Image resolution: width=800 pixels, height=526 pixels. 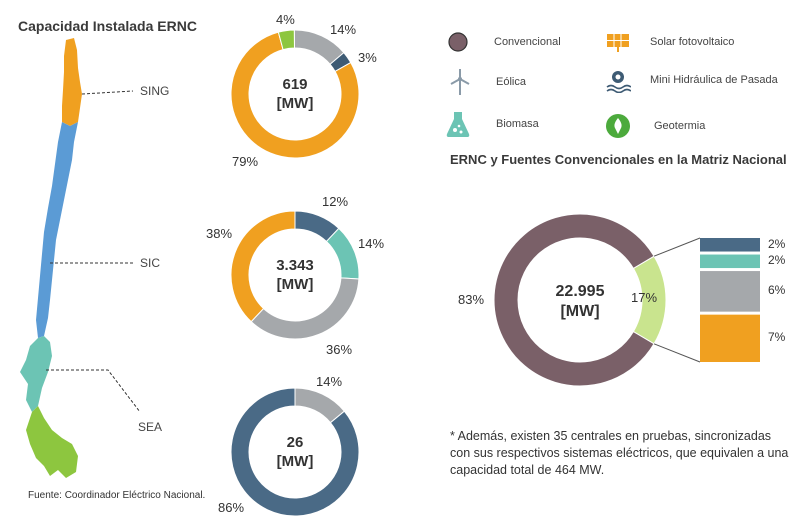 What do you see at coordinates (618, 42) in the screenshot?
I see `solar-panel-icon` at bounding box center [618, 42].